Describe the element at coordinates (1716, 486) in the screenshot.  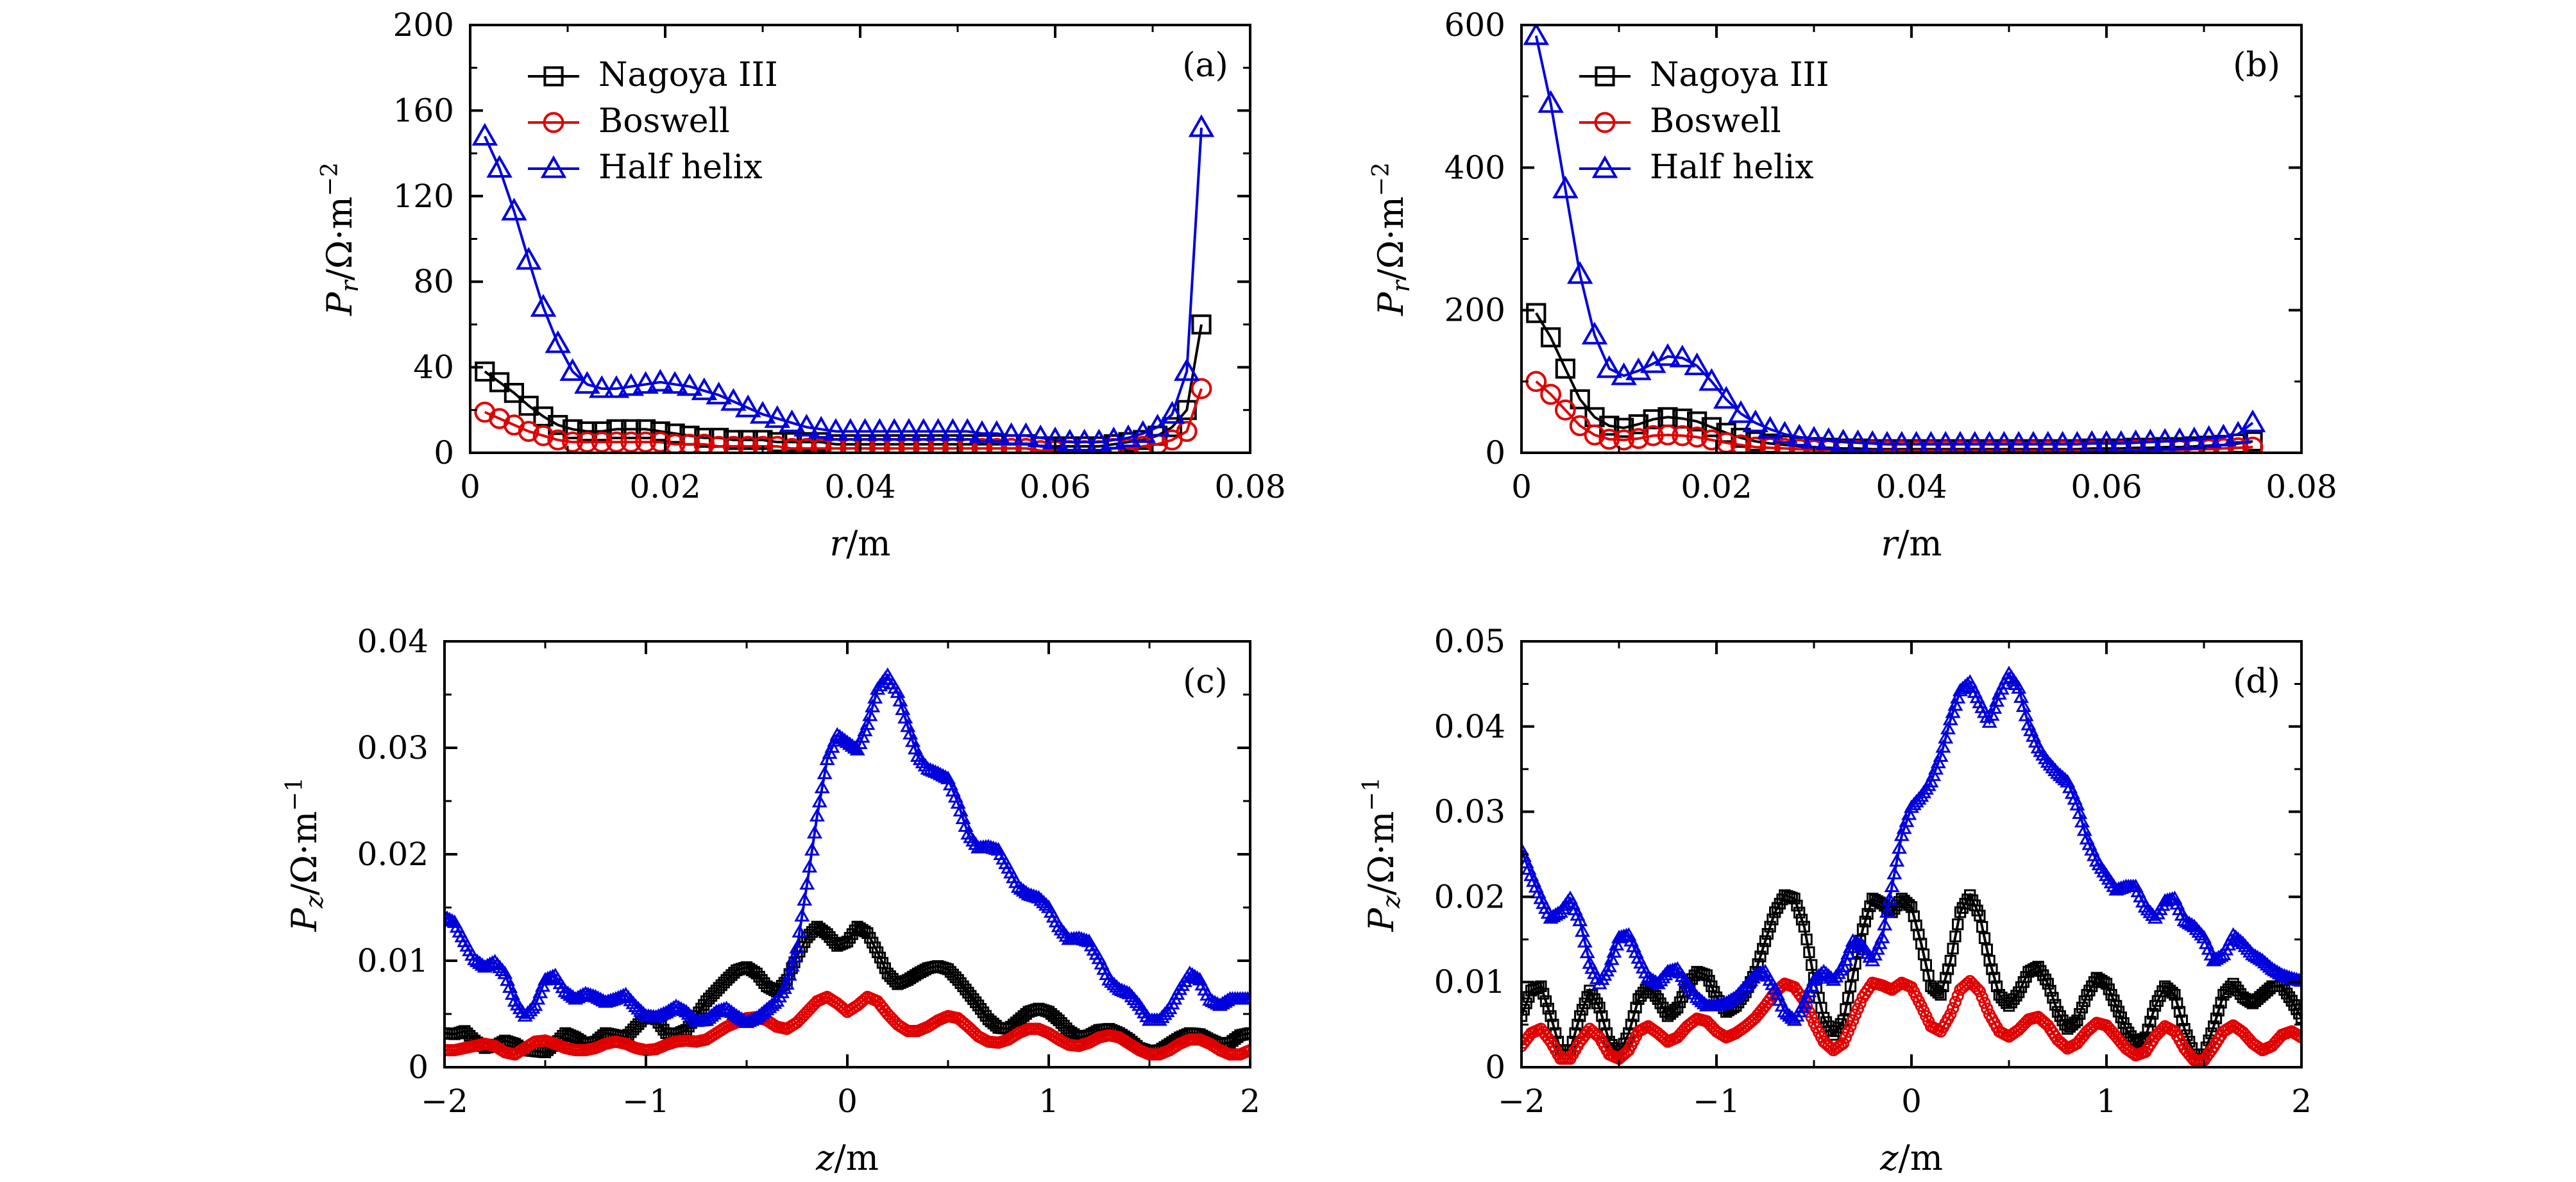
I see `x-tick-label: 0.02` at that location.